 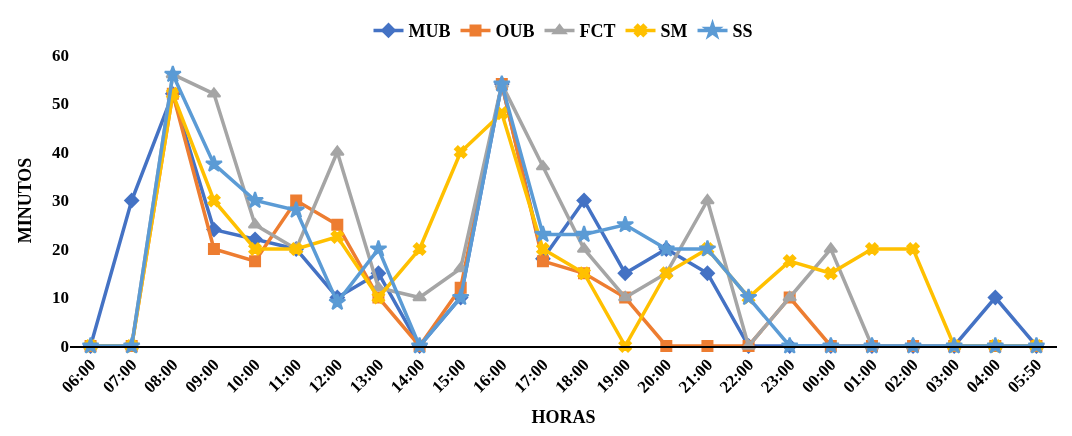 What do you see at coordinates (429, 31) in the screenshot?
I see `legend-label: MUB` at bounding box center [429, 31].